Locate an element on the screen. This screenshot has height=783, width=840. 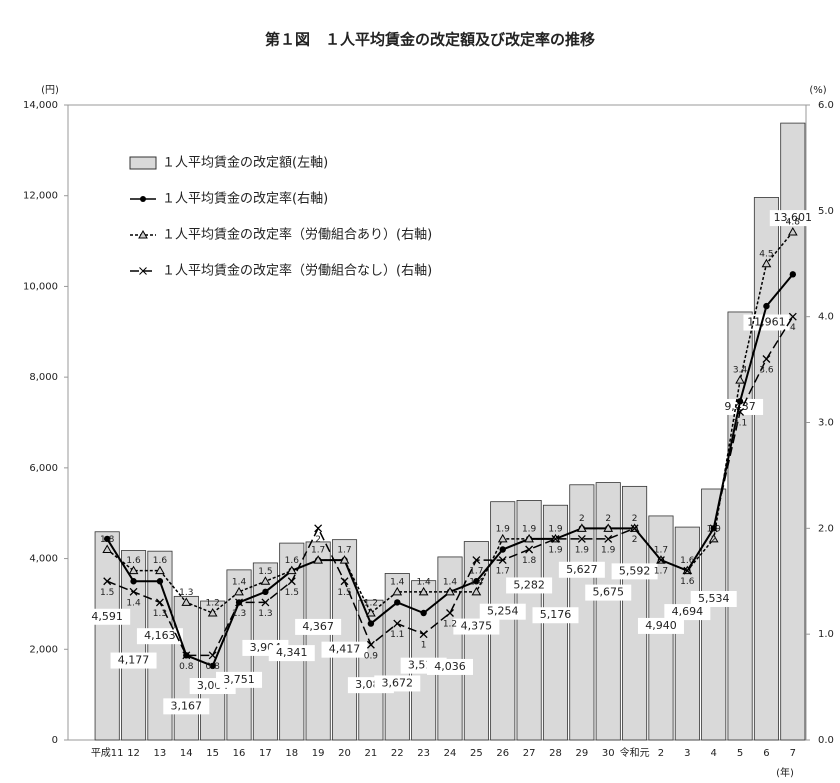
value-label: 5,534 is located at coordinates (714, 598).